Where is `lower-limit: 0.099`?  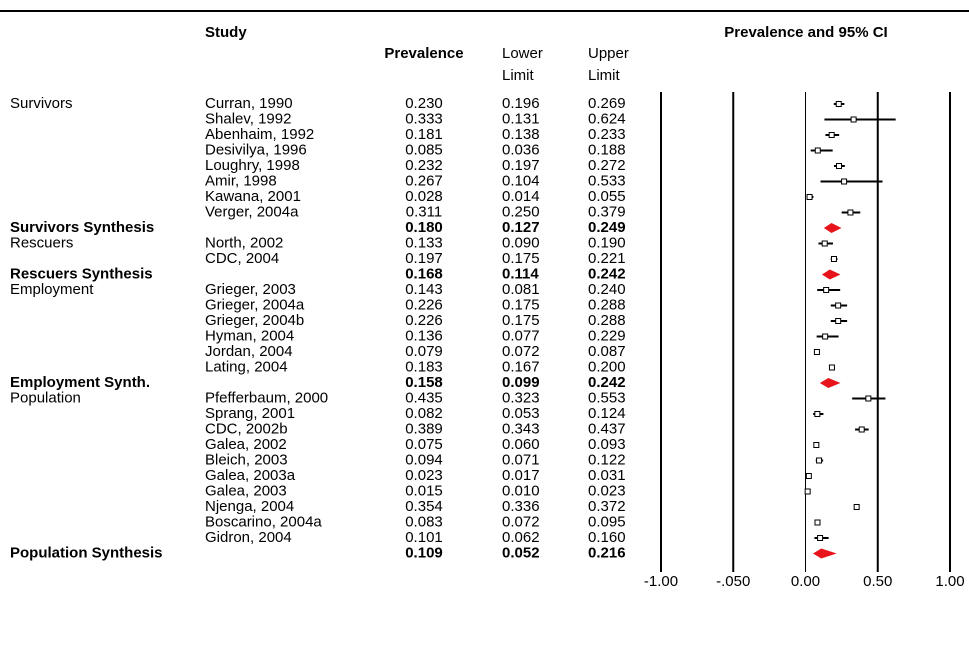
lower-limit: 0.099 is located at coordinates (521, 382).